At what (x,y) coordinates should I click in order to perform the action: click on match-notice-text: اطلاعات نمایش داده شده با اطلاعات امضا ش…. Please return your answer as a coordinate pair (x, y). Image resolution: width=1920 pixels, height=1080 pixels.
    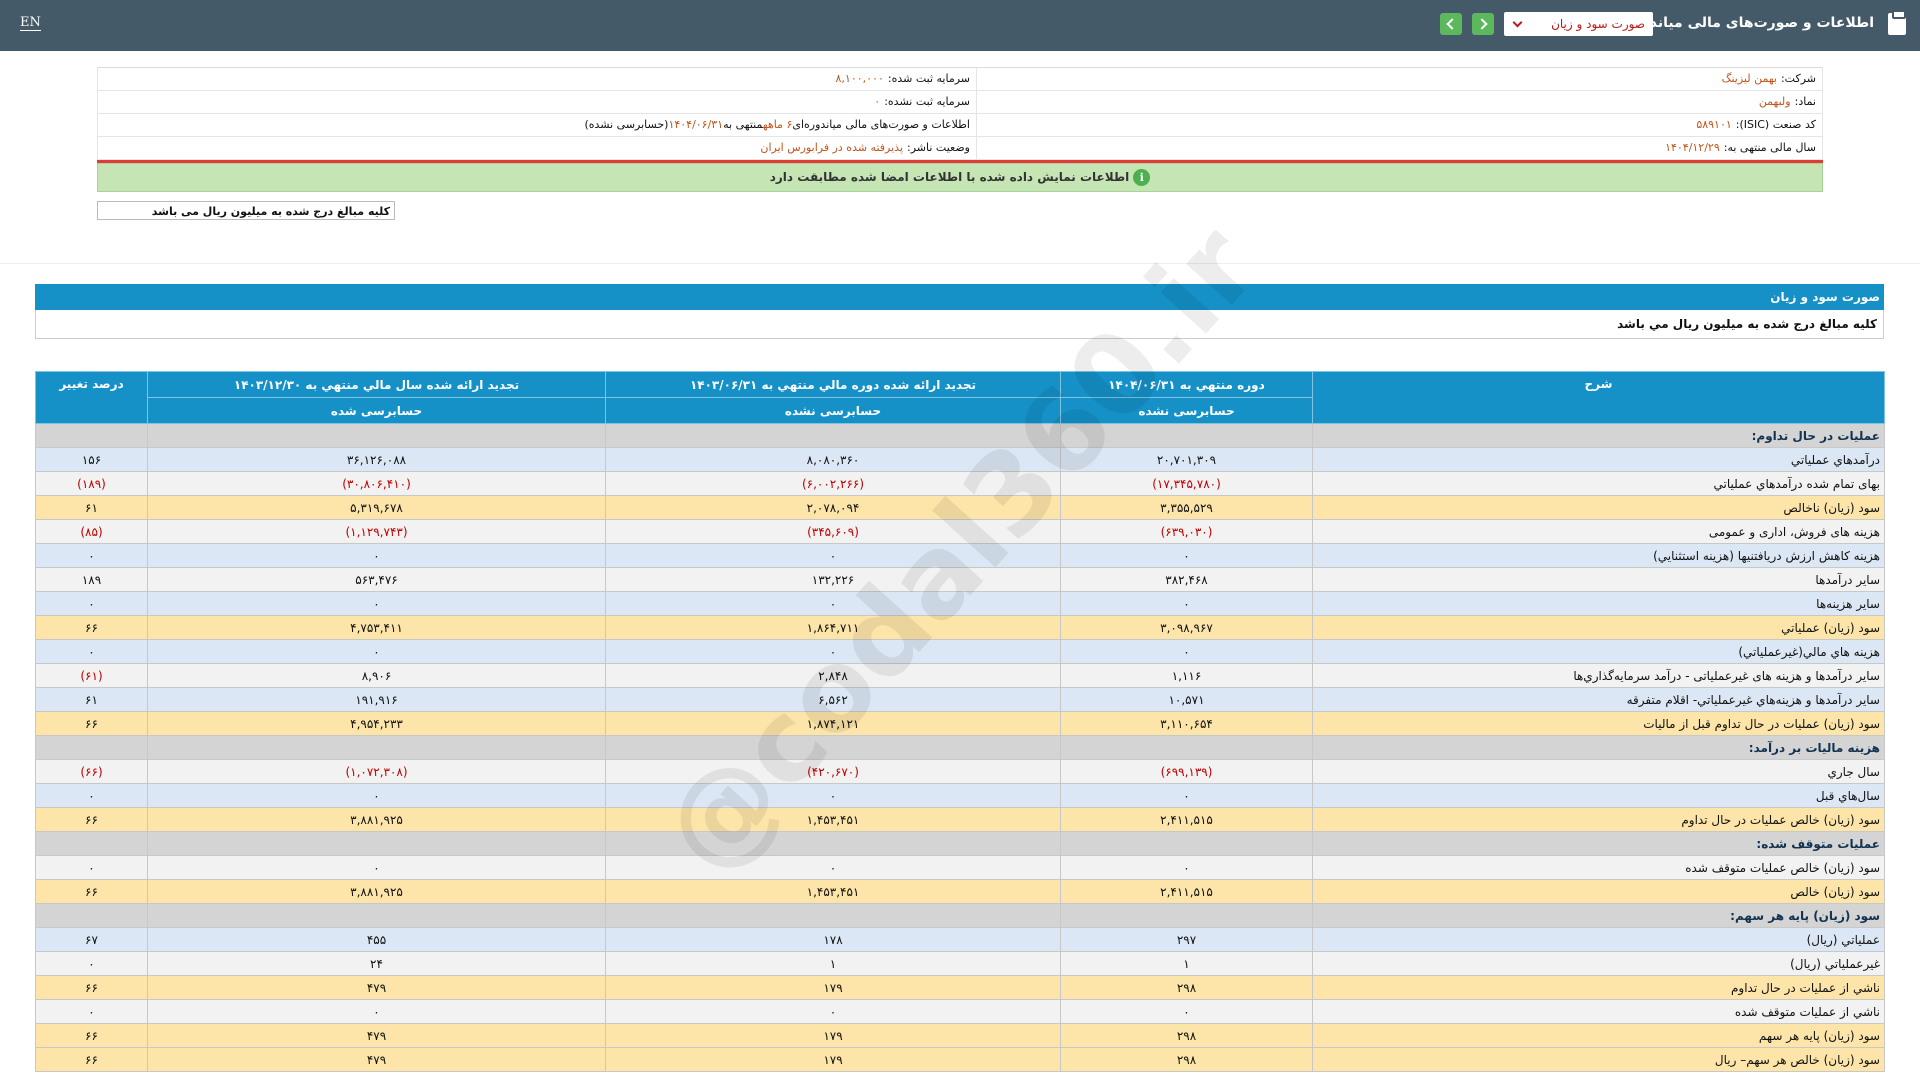
    Looking at the image, I should click on (949, 177).